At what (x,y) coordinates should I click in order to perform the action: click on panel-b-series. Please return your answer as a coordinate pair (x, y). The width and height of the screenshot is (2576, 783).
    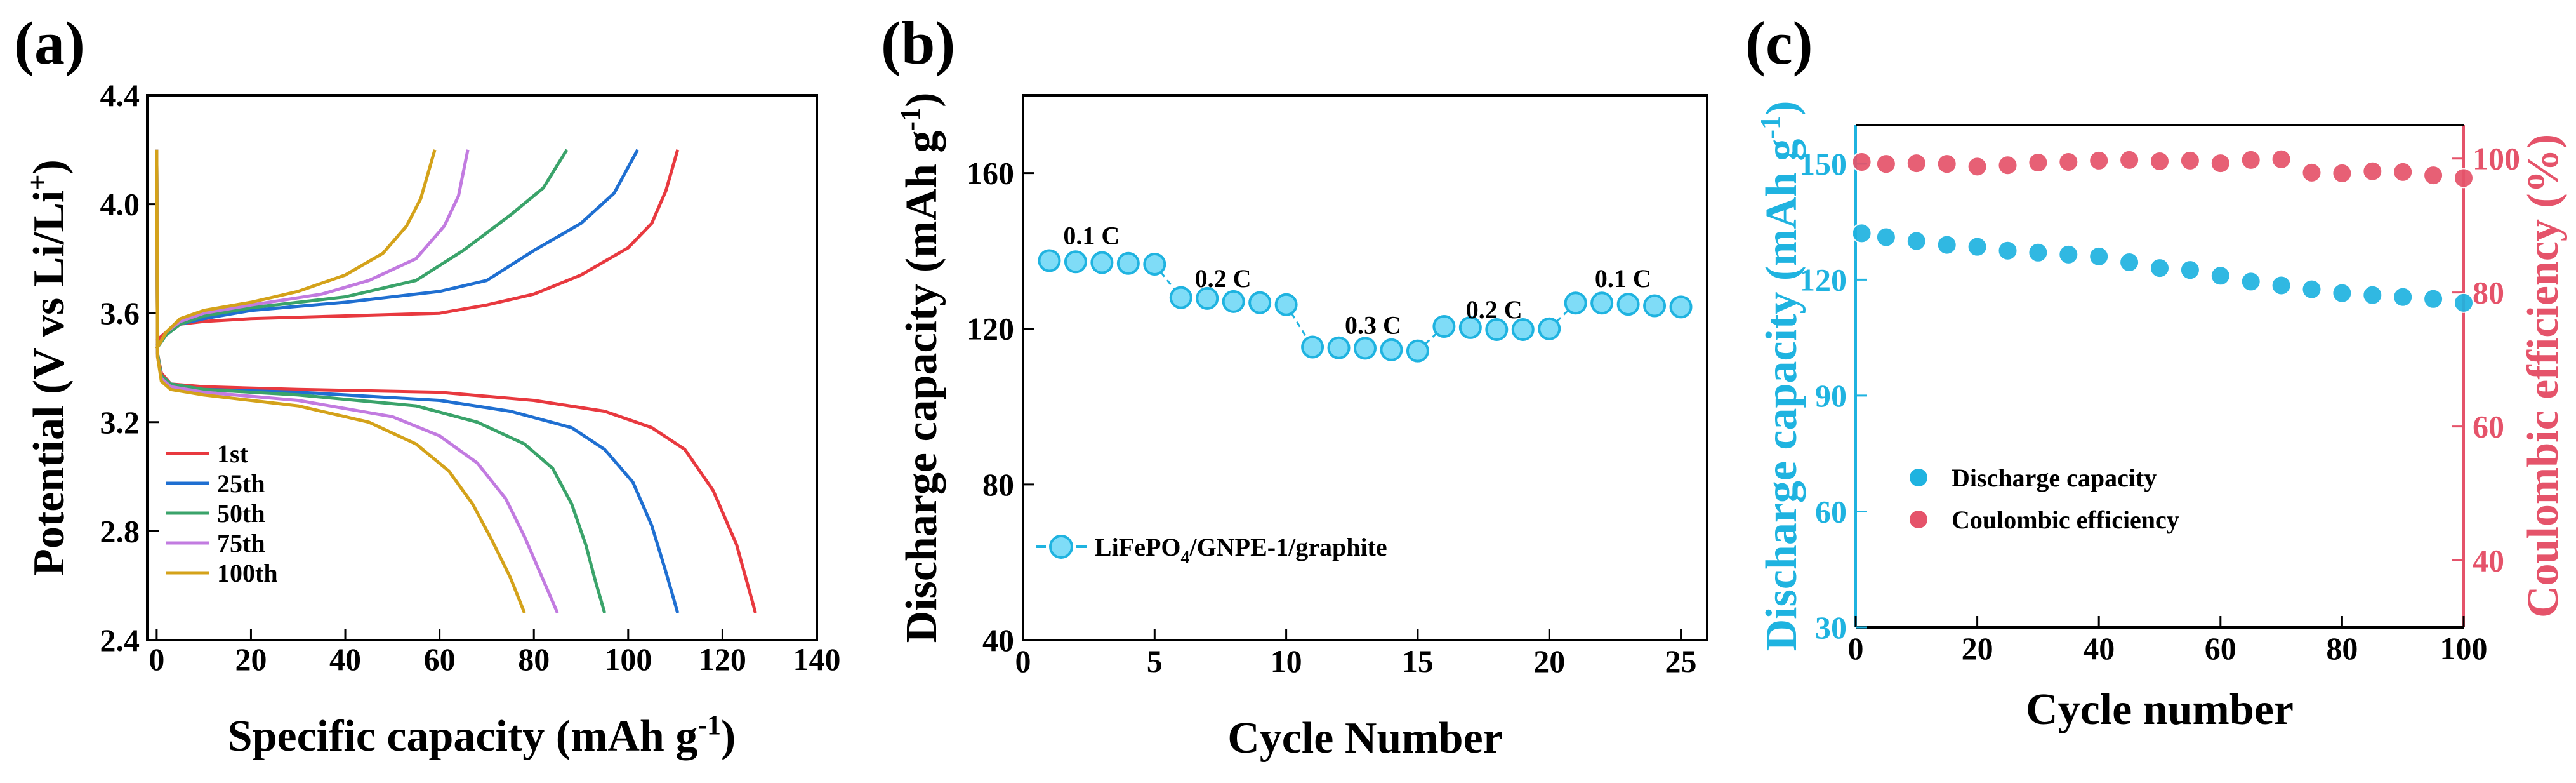
    Looking at the image, I should click on (1366, 306).